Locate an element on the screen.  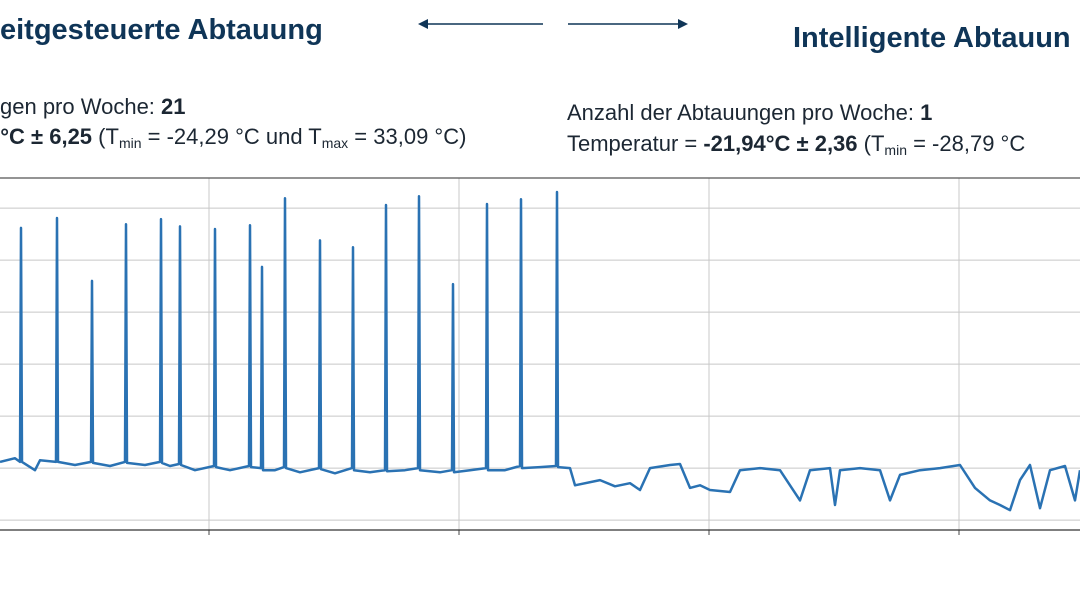
stat-text: = 33,09 °C) is located at coordinates (407, 136).